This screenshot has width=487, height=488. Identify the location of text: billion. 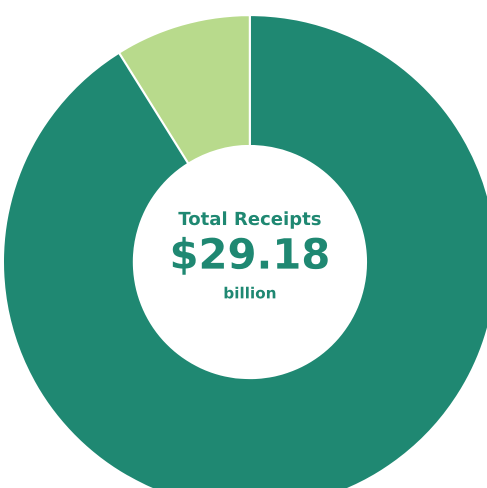
(250, 292).